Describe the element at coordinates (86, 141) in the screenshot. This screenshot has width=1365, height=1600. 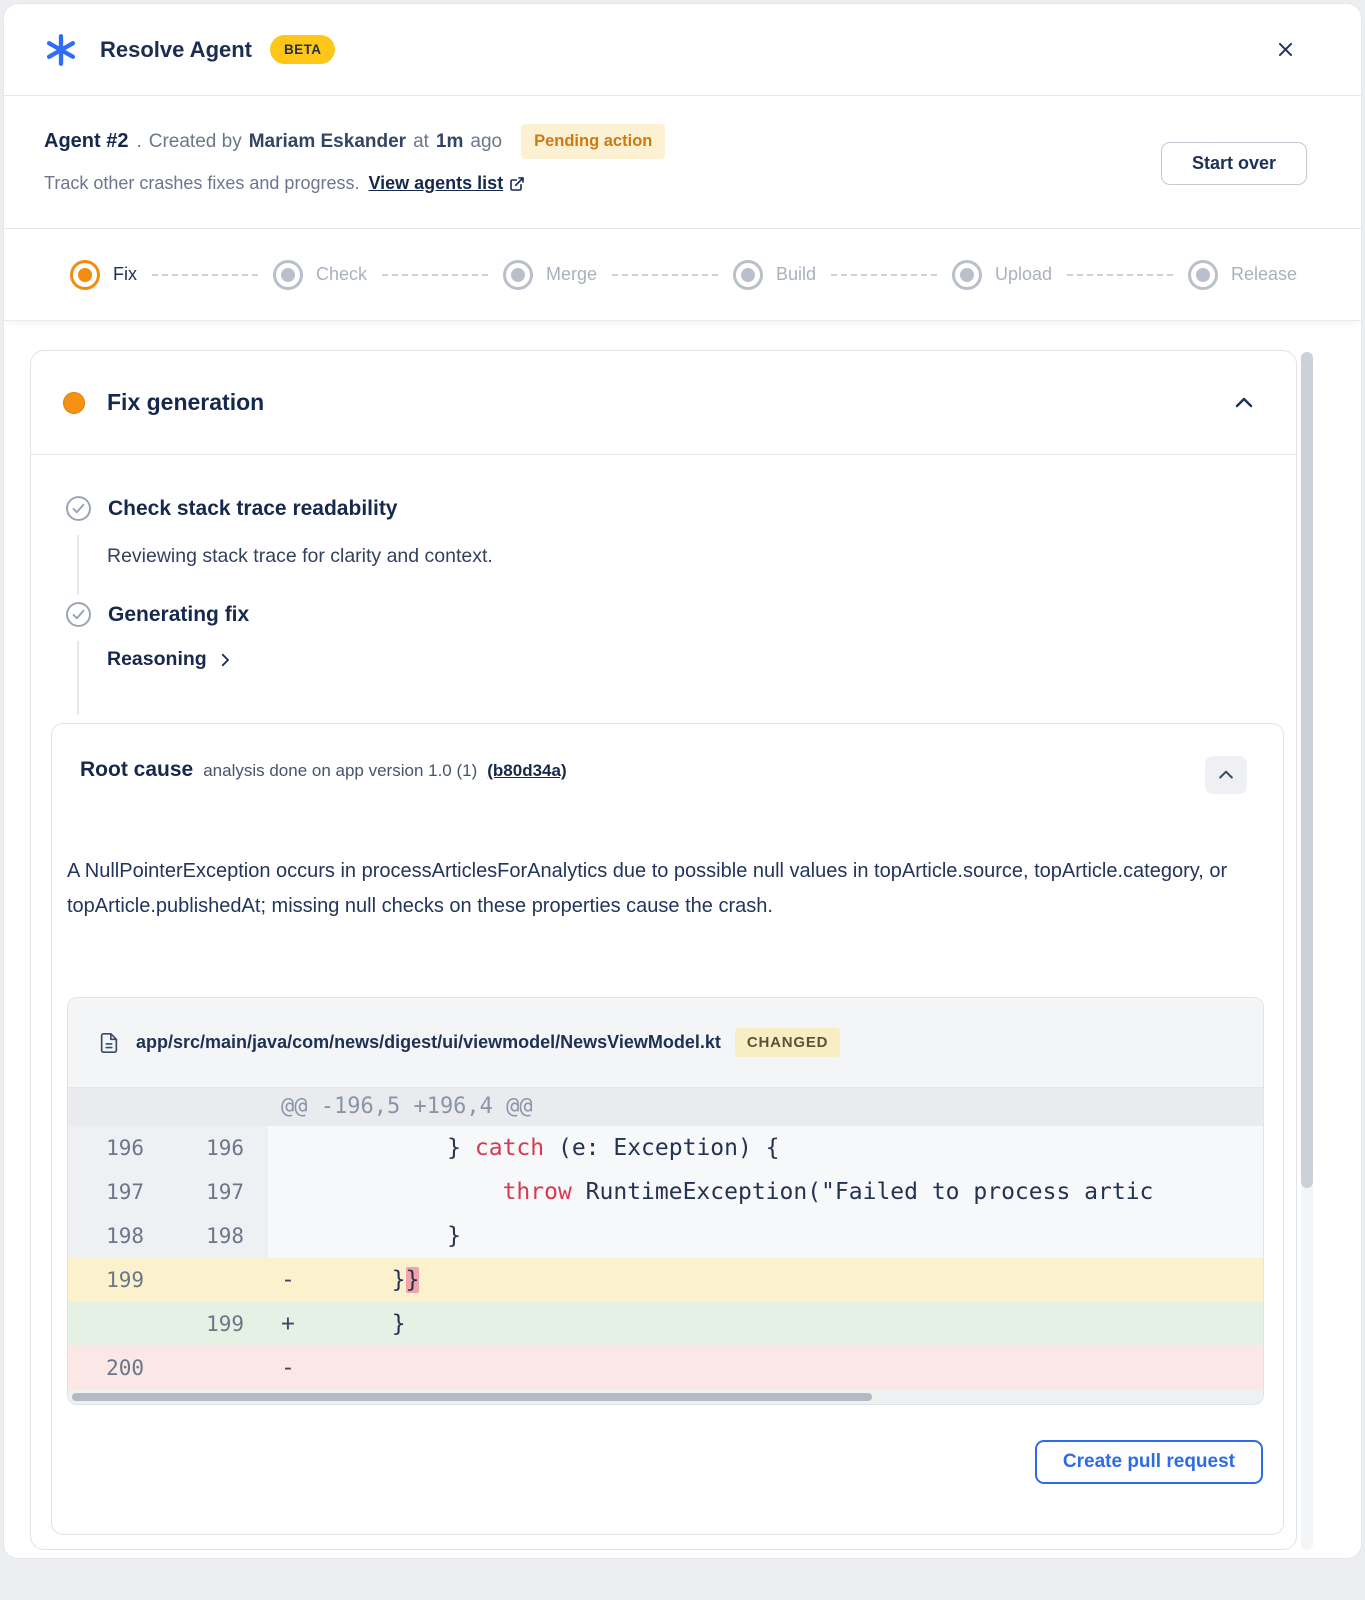
I see `agent-name: Agent #2` at that location.